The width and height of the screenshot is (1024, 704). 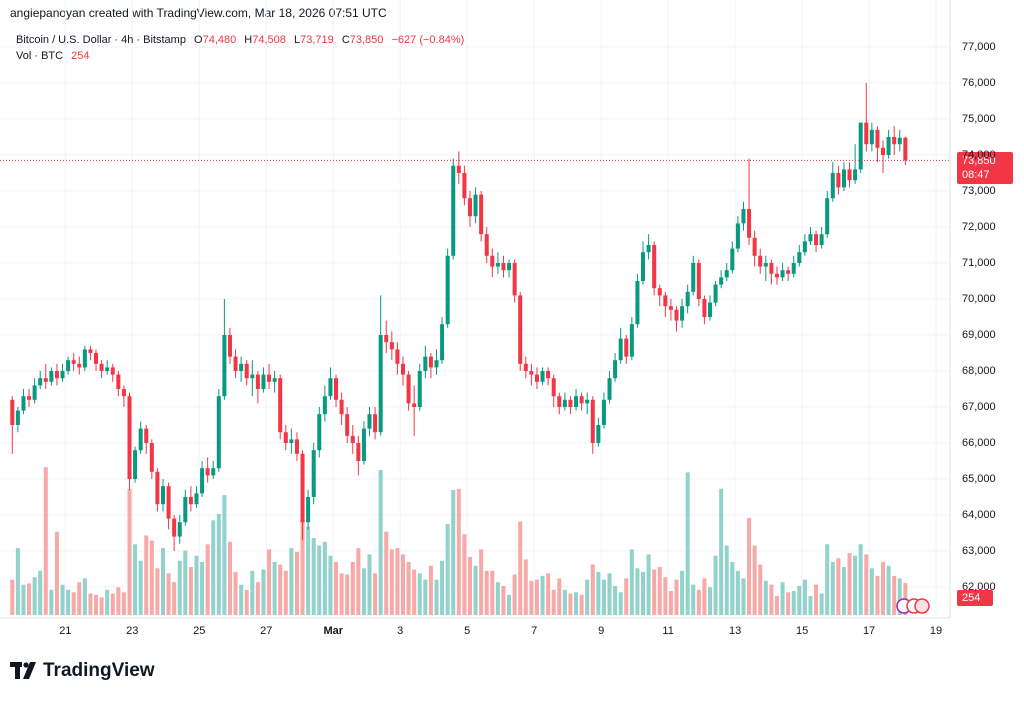 What do you see at coordinates (976, 175) in the screenshot?
I see `countdown: 08:47` at bounding box center [976, 175].